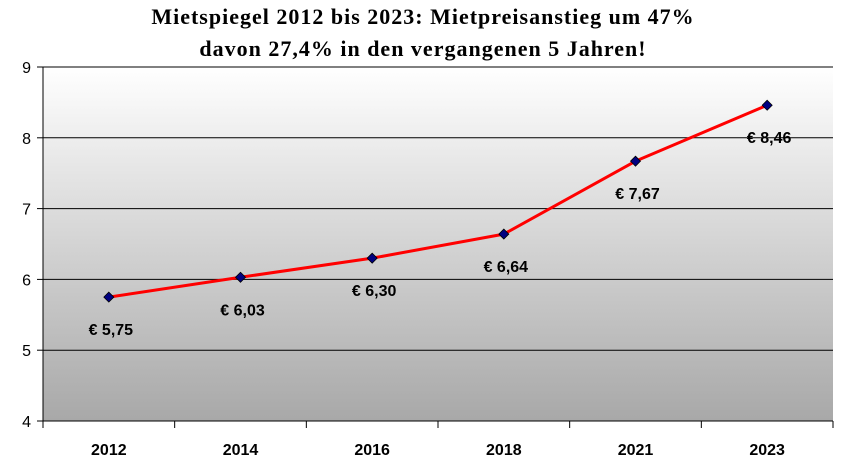  Describe the element at coordinates (372, 450) in the screenshot. I see `xtick-label-2016: 2016` at that location.